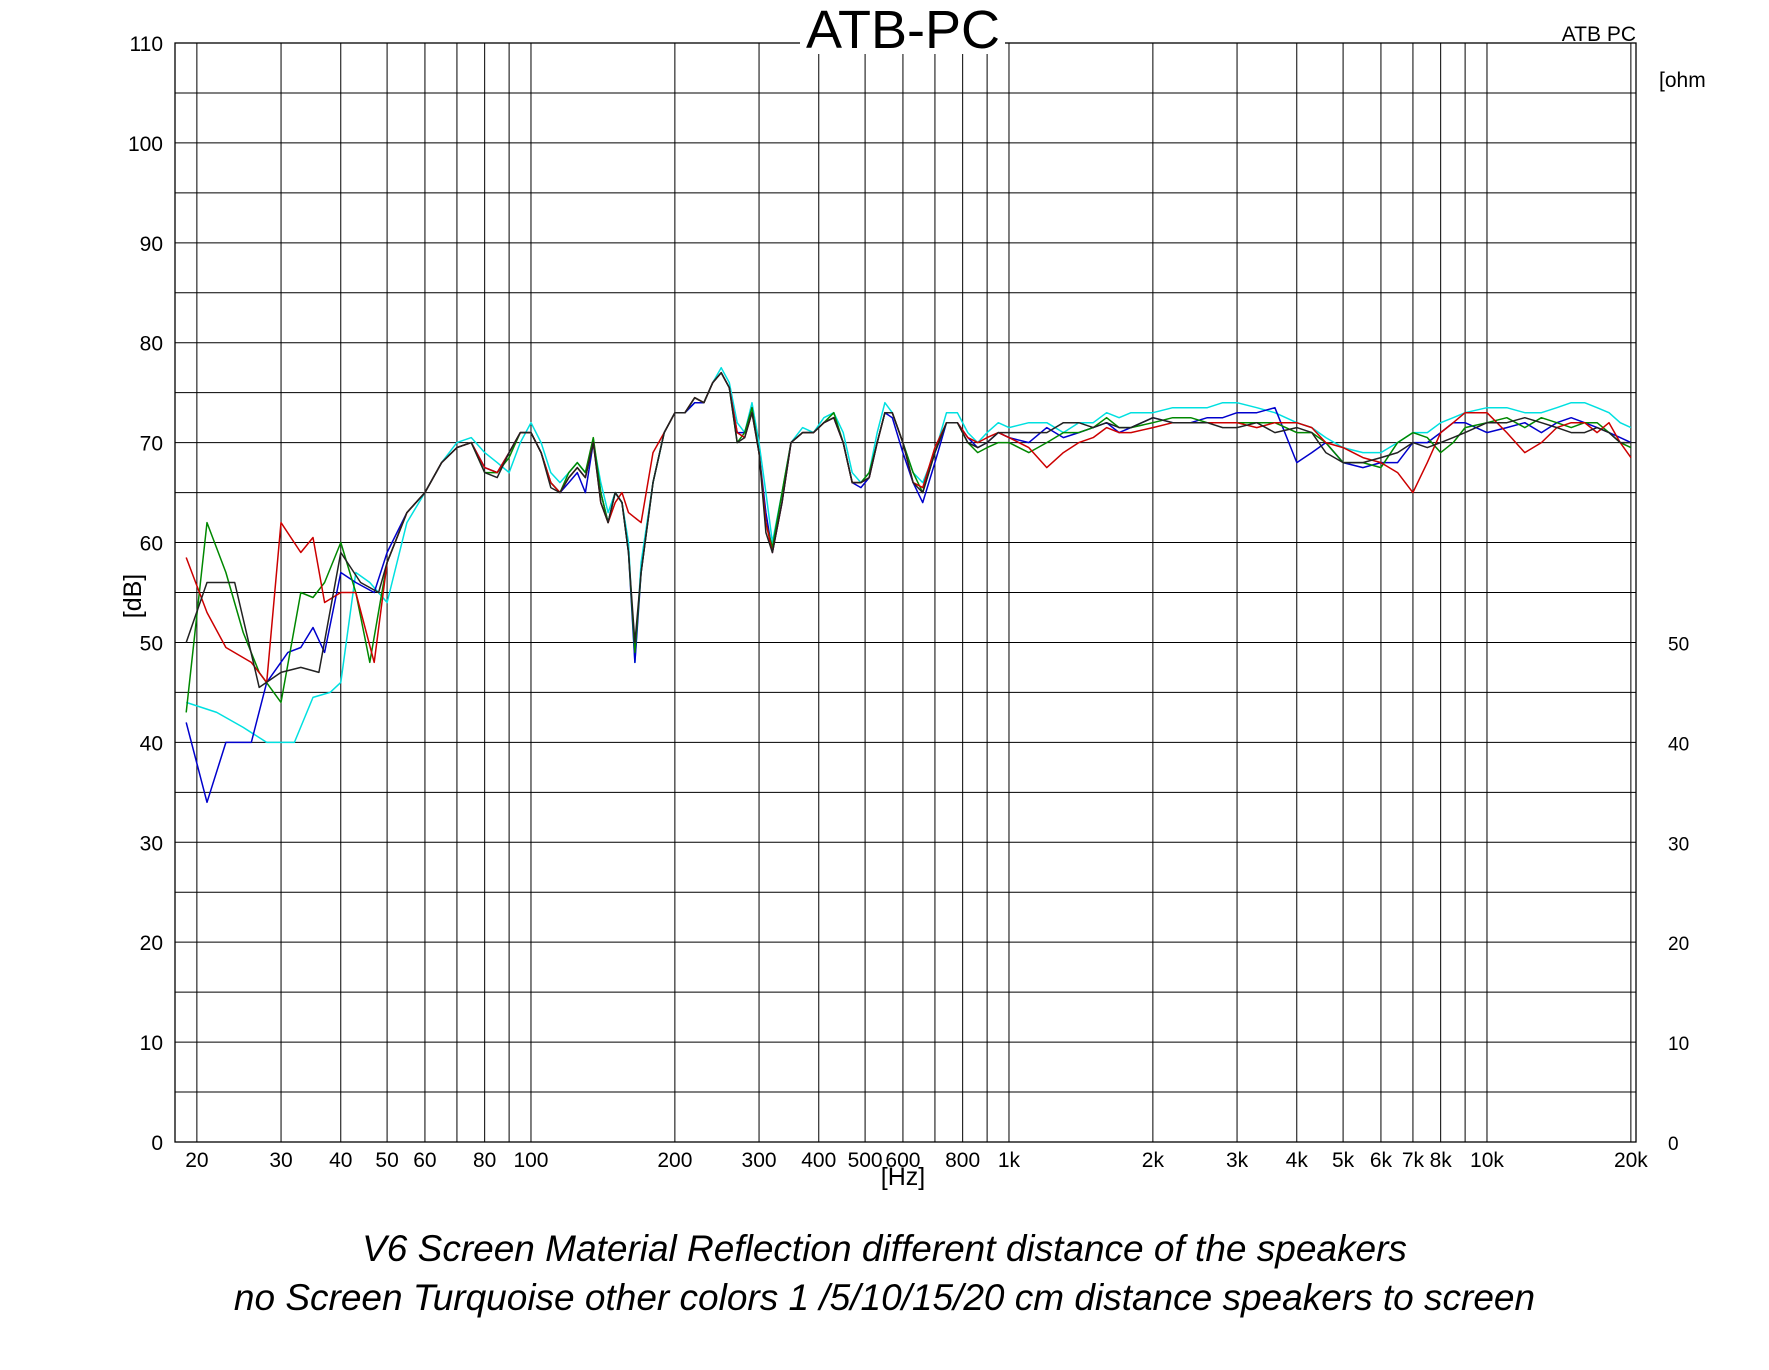 This screenshot has height=1370, width=1769. I want to click on x-tick-label: 400, so click(818, 1160).